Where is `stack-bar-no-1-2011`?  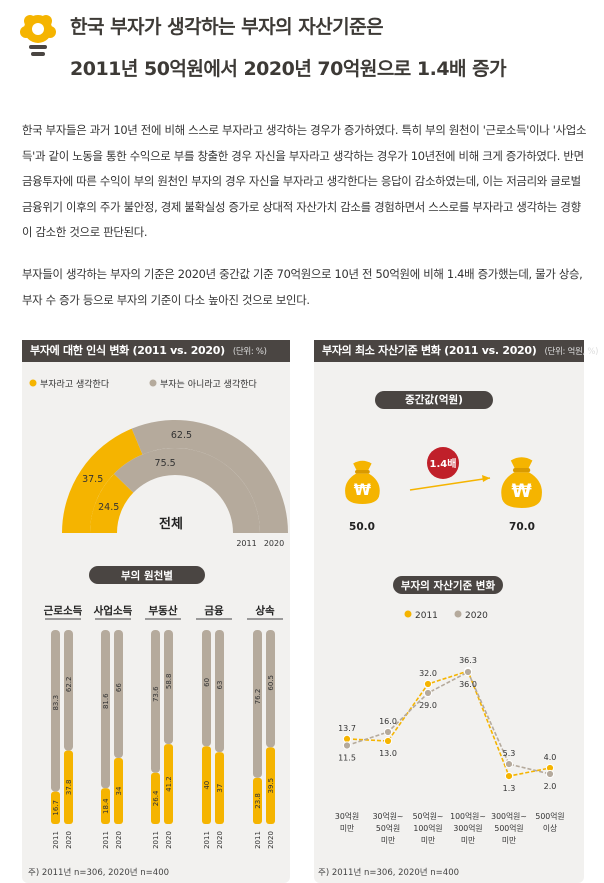 stack-bar-no-1-2011 is located at coordinates (105, 709).